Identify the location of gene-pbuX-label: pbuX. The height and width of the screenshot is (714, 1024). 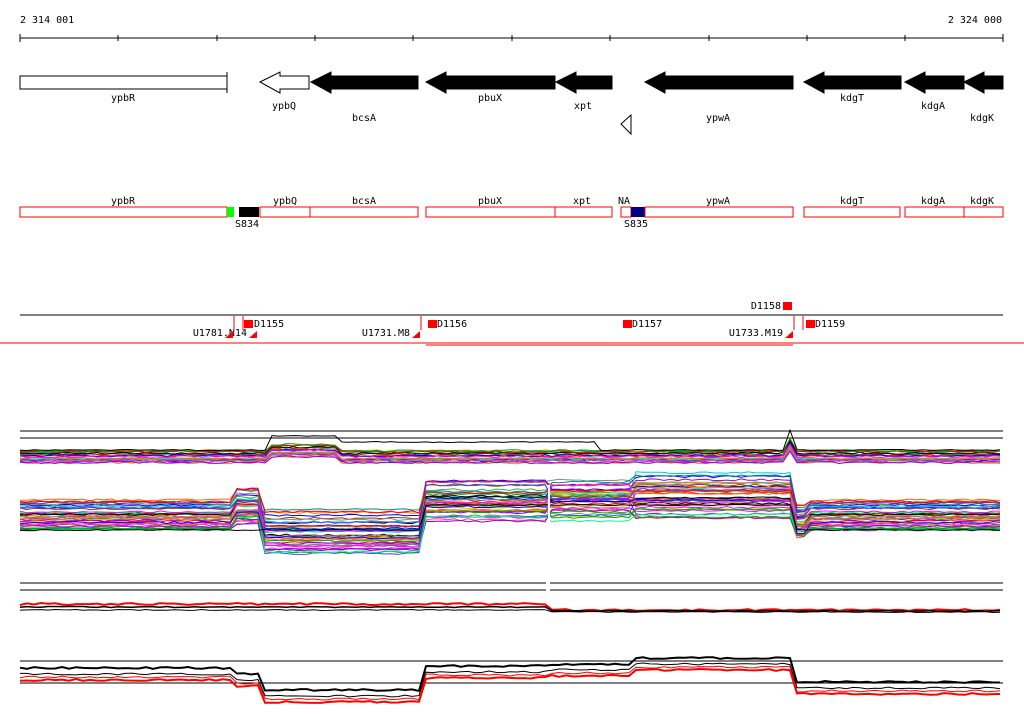
(490, 98).